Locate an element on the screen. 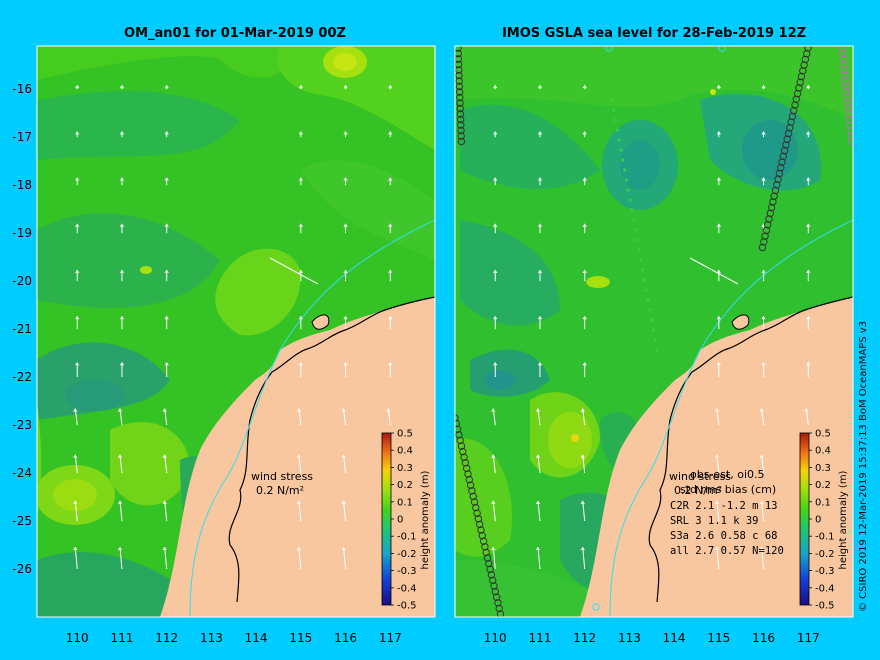 Image resolution: width=880 pixels, height=660 pixels. lat-tick-label: -25 is located at coordinates (22, 521).